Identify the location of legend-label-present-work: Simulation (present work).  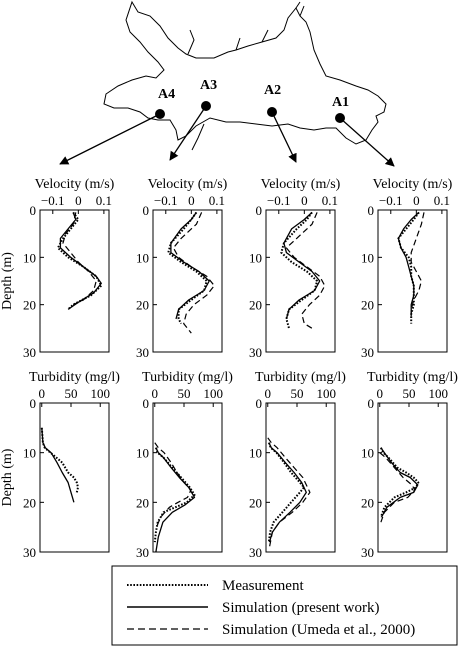
(300, 608).